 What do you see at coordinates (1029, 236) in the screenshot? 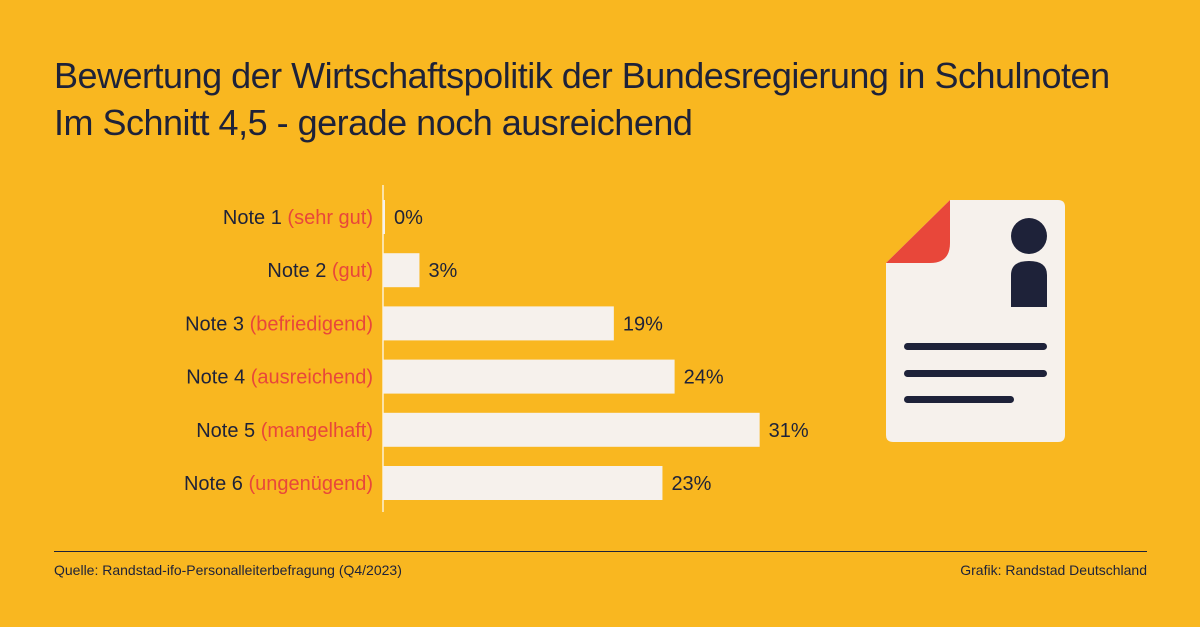
I see `avatar-head` at bounding box center [1029, 236].